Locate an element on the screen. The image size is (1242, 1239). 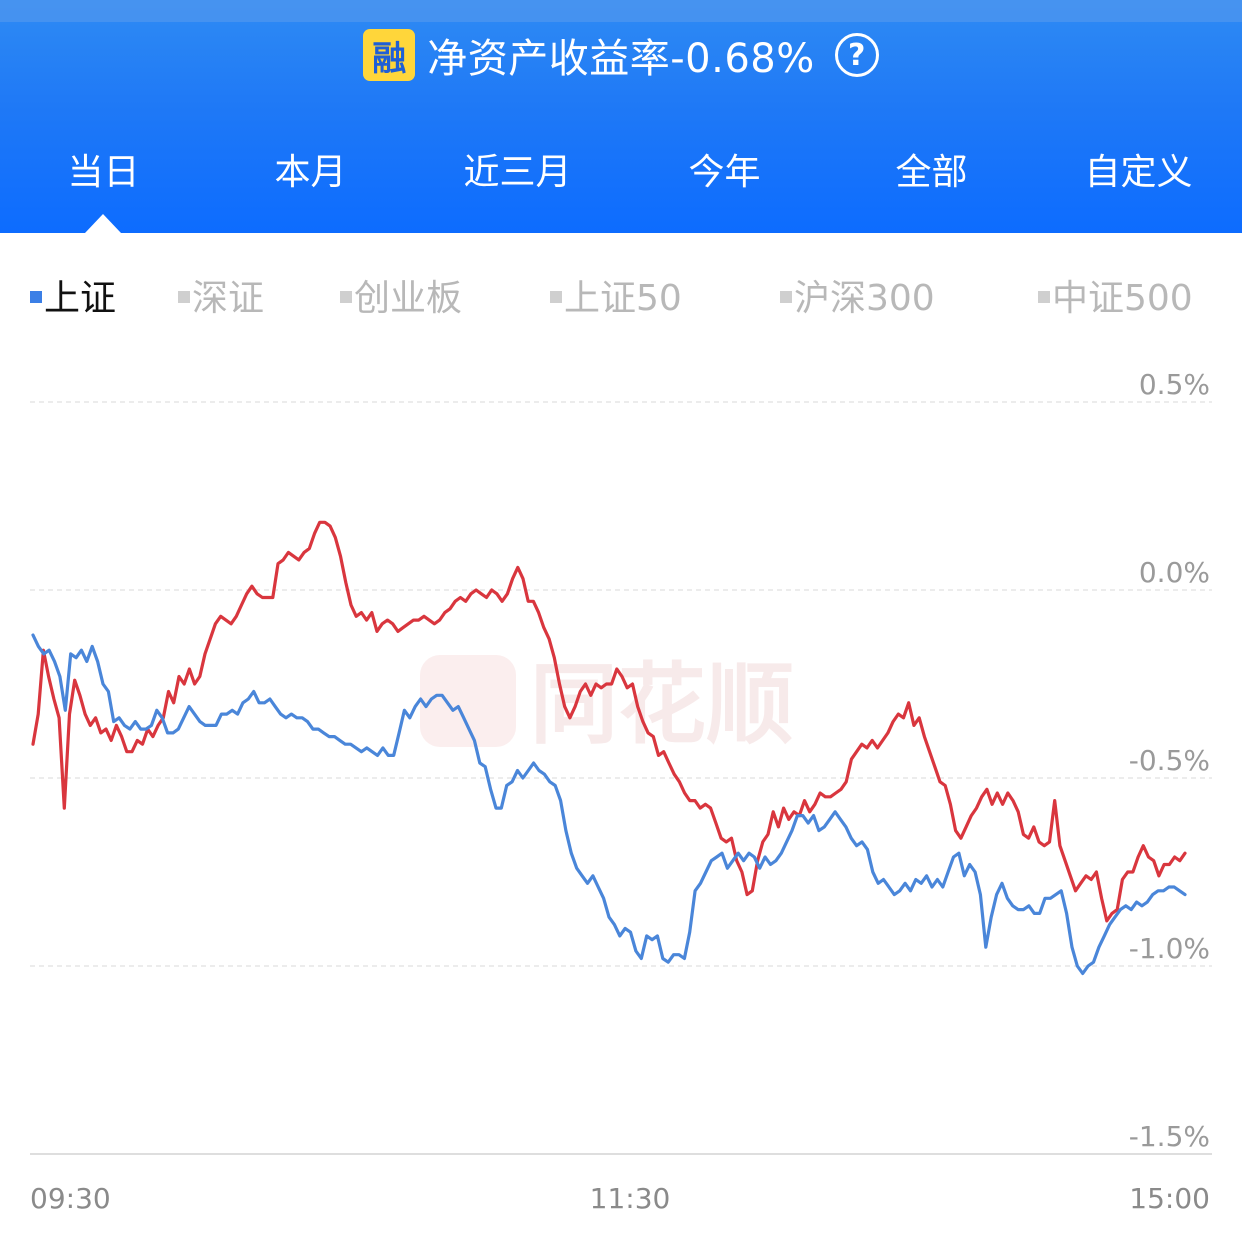
index-csi300: 沪深300 is located at coordinates (857, 300).